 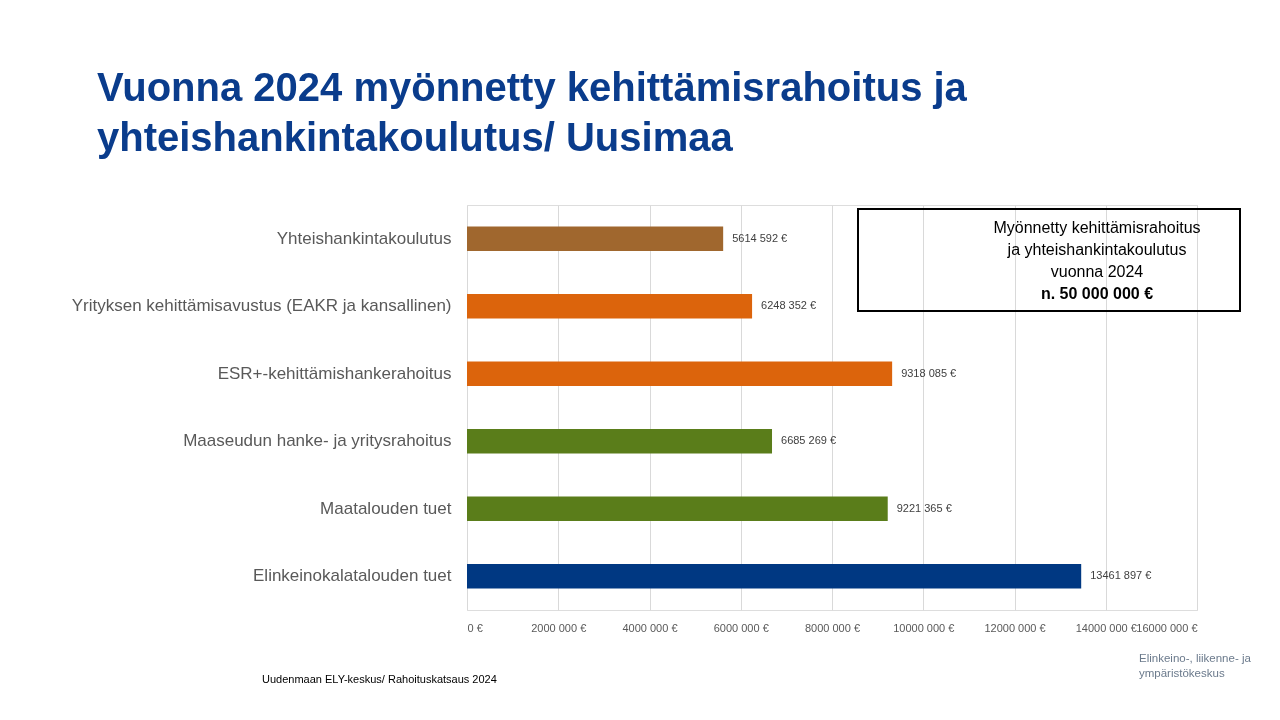 What do you see at coordinates (379, 679) in the screenshot?
I see `text: Uudenmaan ELY-keskus/ Rahoituskatsaus 2024` at bounding box center [379, 679].